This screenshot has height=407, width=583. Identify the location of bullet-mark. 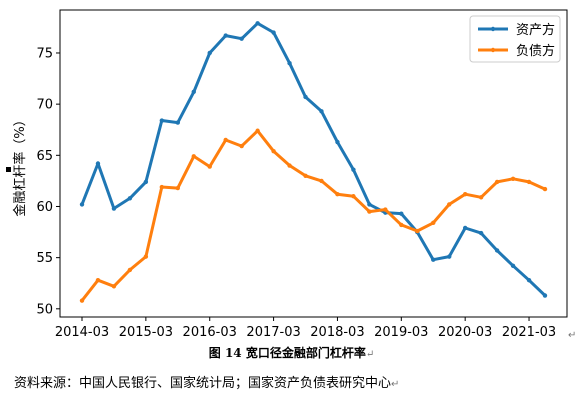
(8, 169).